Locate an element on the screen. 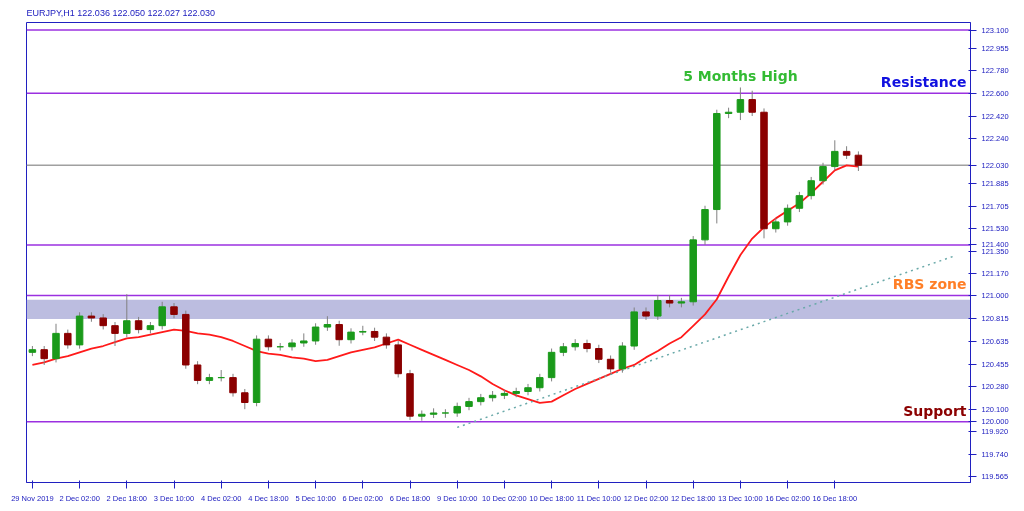 The image size is (1024, 511). chart-title: EURJPY,H1 122.036 122.050 122.027 122.030 is located at coordinates (120, 12).